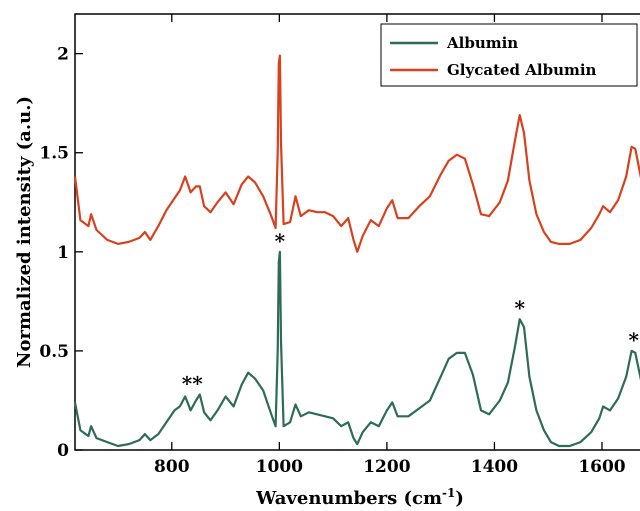 The width and height of the screenshot is (640, 511). Describe the element at coordinates (459, 498) in the screenshot. I see `x-axis-label-close: )` at that location.